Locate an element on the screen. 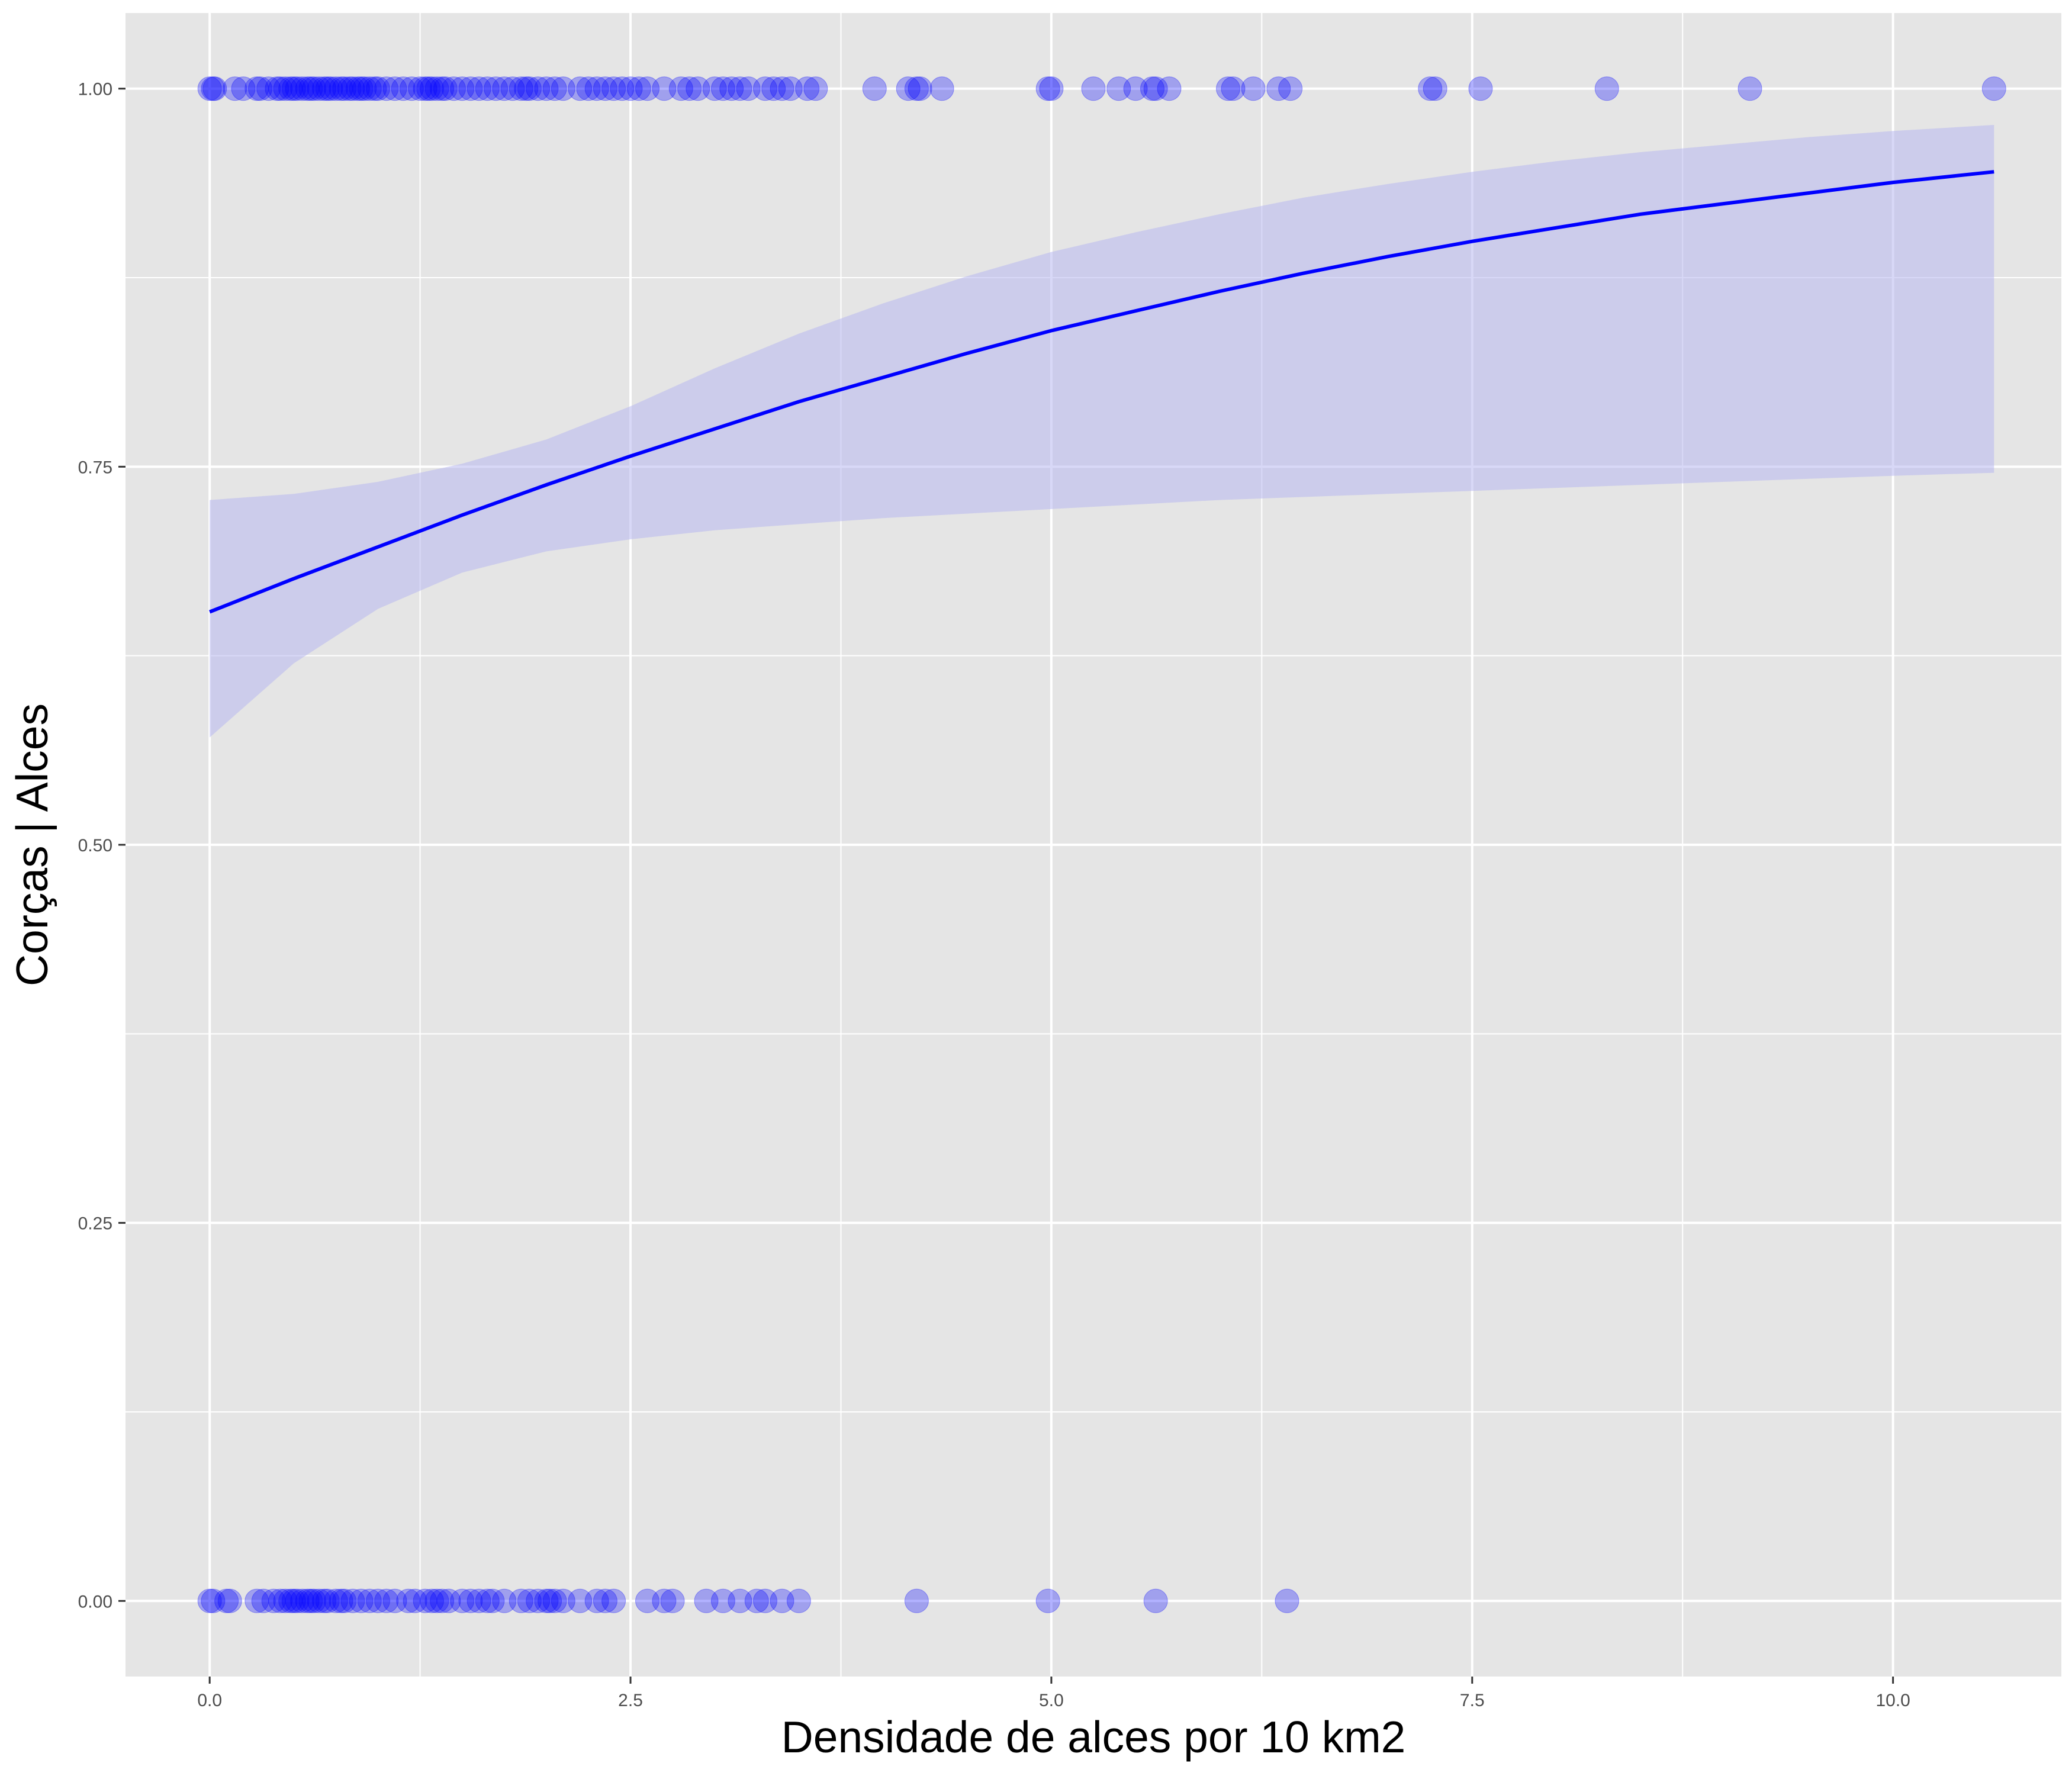 This screenshot has height=1776, width=2072. x-axis-title: Densidade de alces por 10 km2 is located at coordinates (1093, 1737).